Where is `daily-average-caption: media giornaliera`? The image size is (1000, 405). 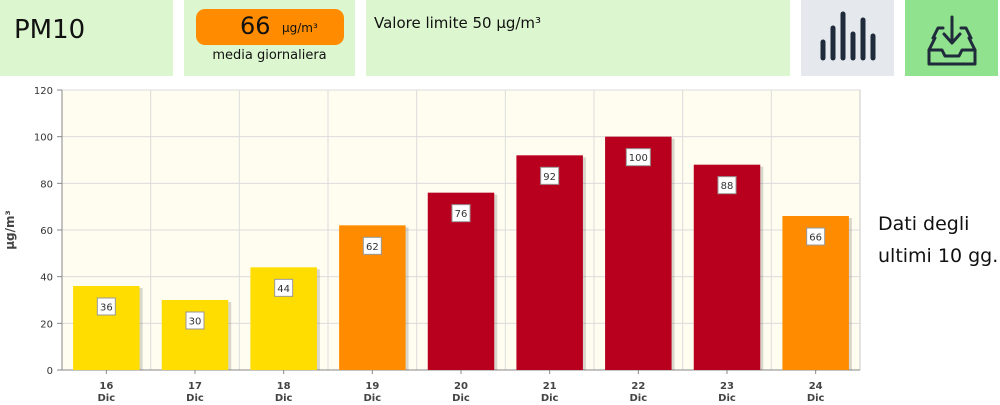
daily-average-caption: media giornaliera is located at coordinates (269, 55).